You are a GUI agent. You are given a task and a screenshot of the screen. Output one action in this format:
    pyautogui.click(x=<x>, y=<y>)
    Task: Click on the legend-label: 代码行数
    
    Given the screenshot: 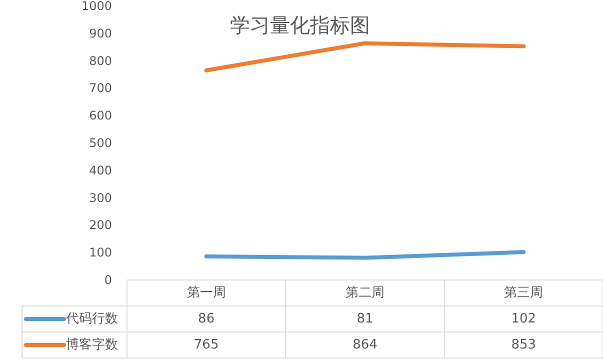 What is the action you would take?
    pyautogui.click(x=91, y=319)
    